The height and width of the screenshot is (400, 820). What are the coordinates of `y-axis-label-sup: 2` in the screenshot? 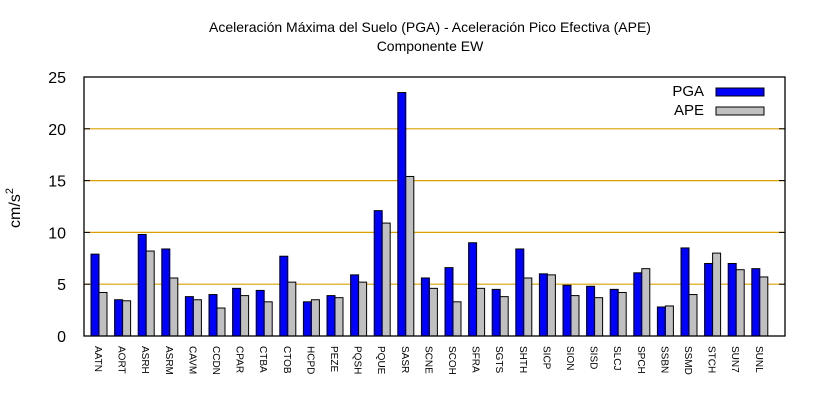 It's located at (10, 191).